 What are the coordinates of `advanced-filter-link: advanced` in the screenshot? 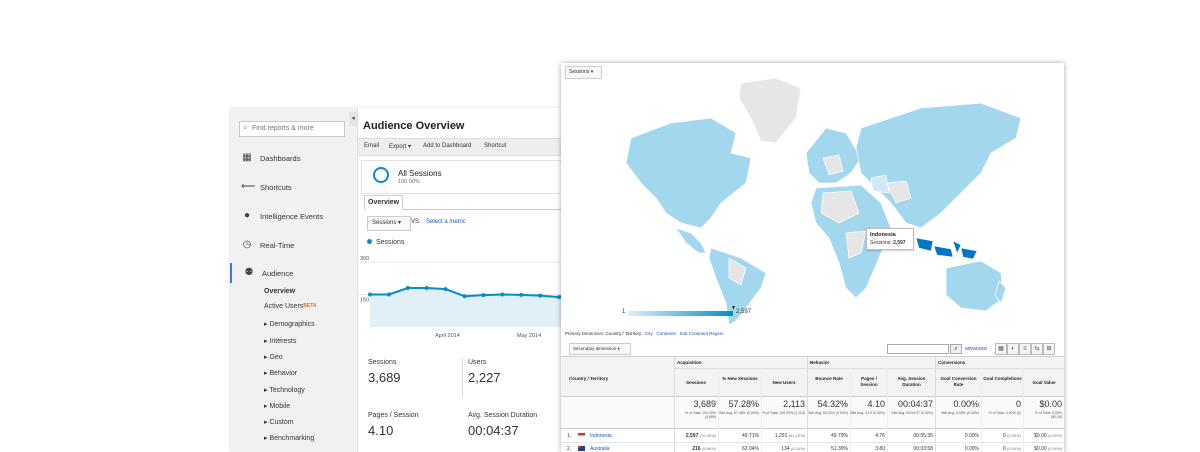 It's located at (976, 349).